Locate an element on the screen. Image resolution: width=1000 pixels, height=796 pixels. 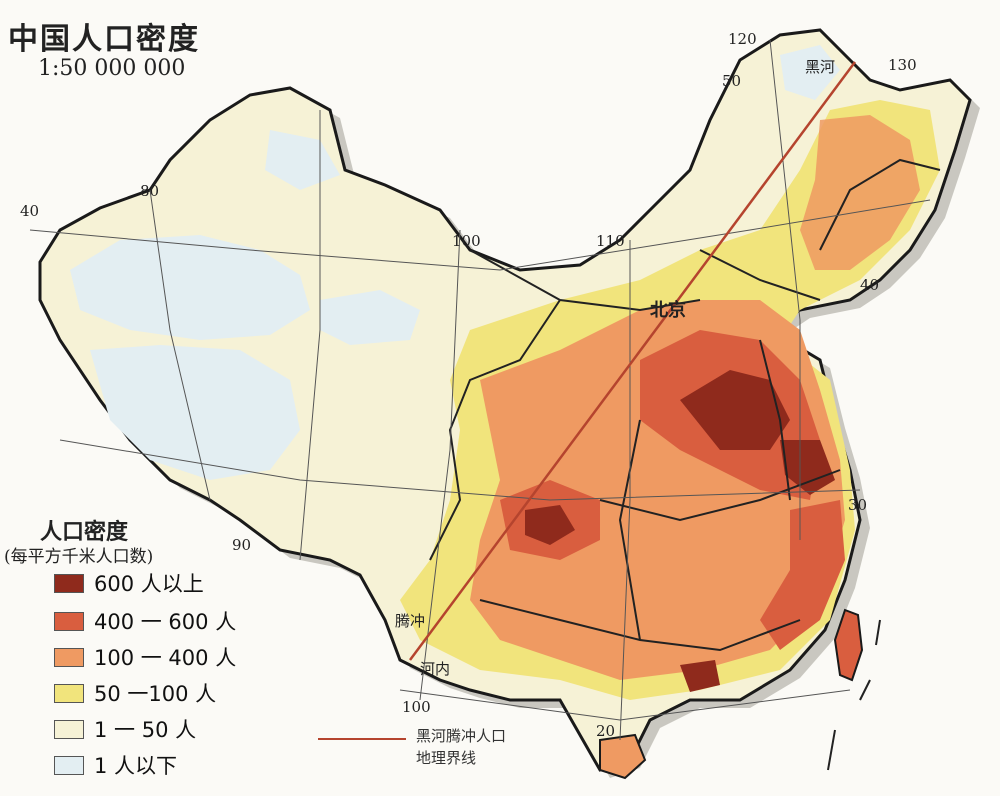
city-label-heihe: 黑河 is located at coordinates (820, 67).